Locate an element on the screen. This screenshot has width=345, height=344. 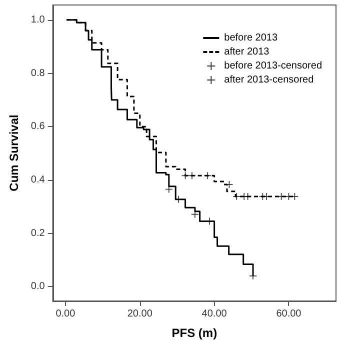
legend-label: after 2013 is located at coordinates (247, 52).